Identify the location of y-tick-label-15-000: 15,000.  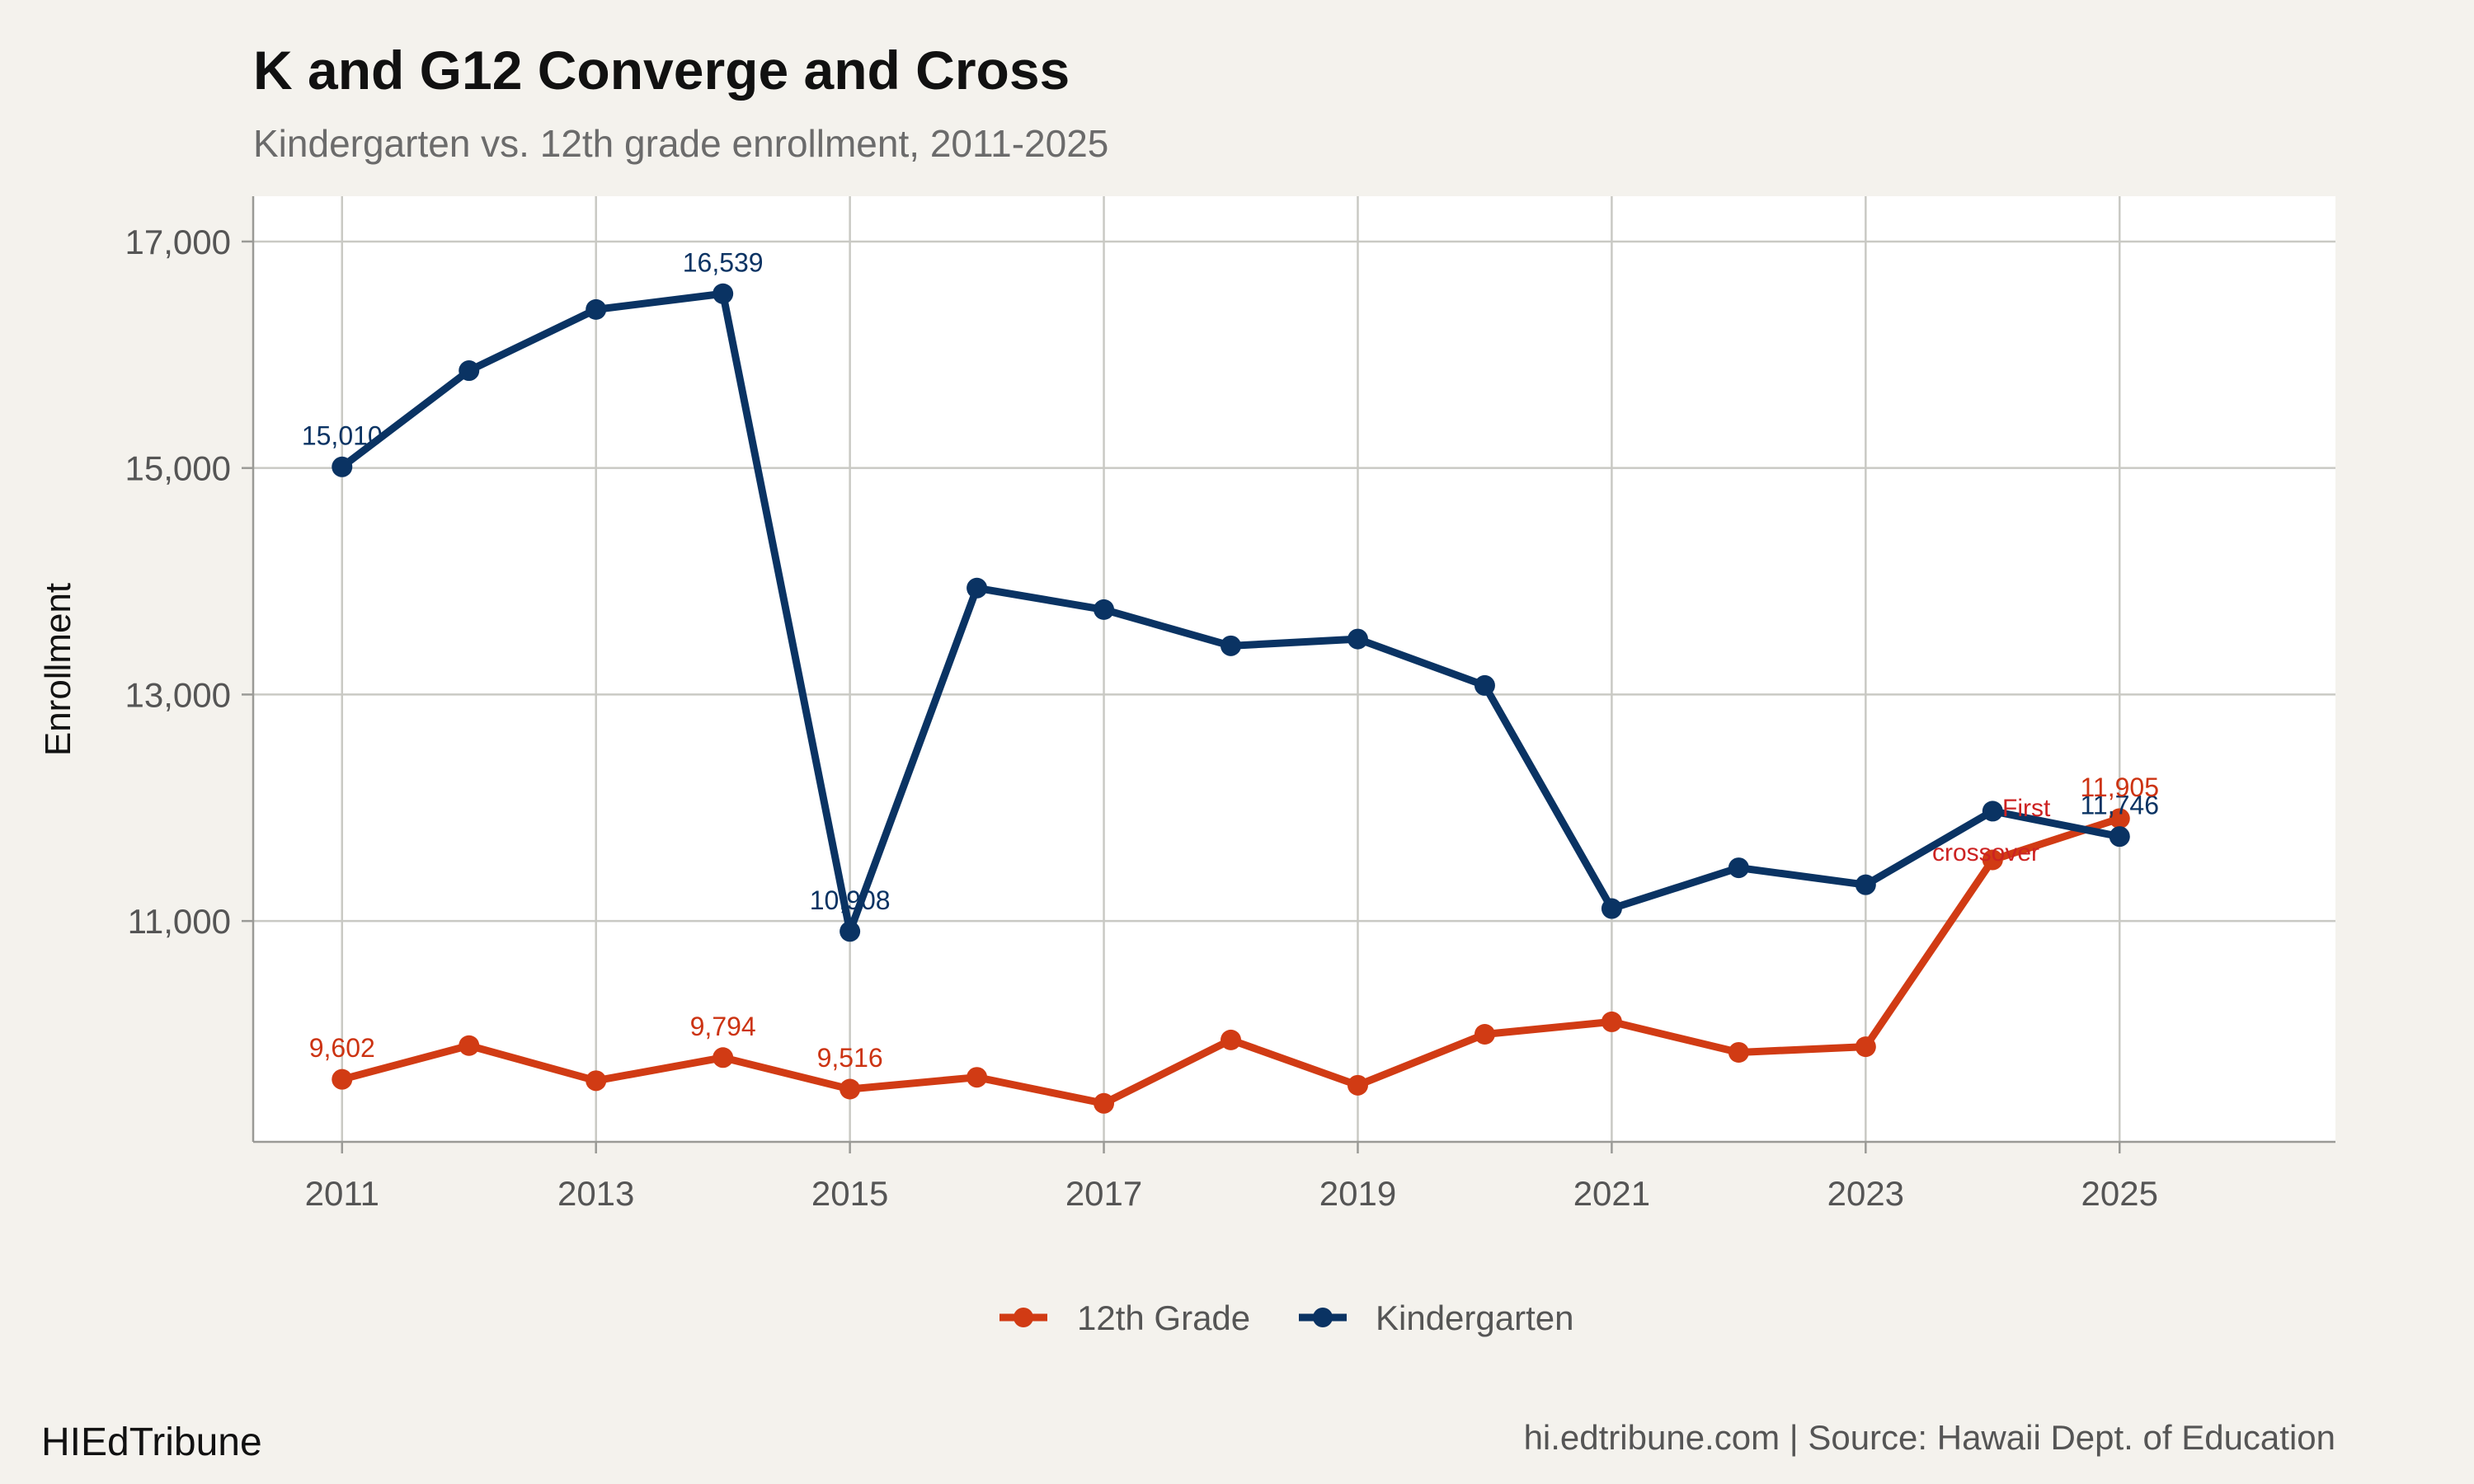
(178, 468).